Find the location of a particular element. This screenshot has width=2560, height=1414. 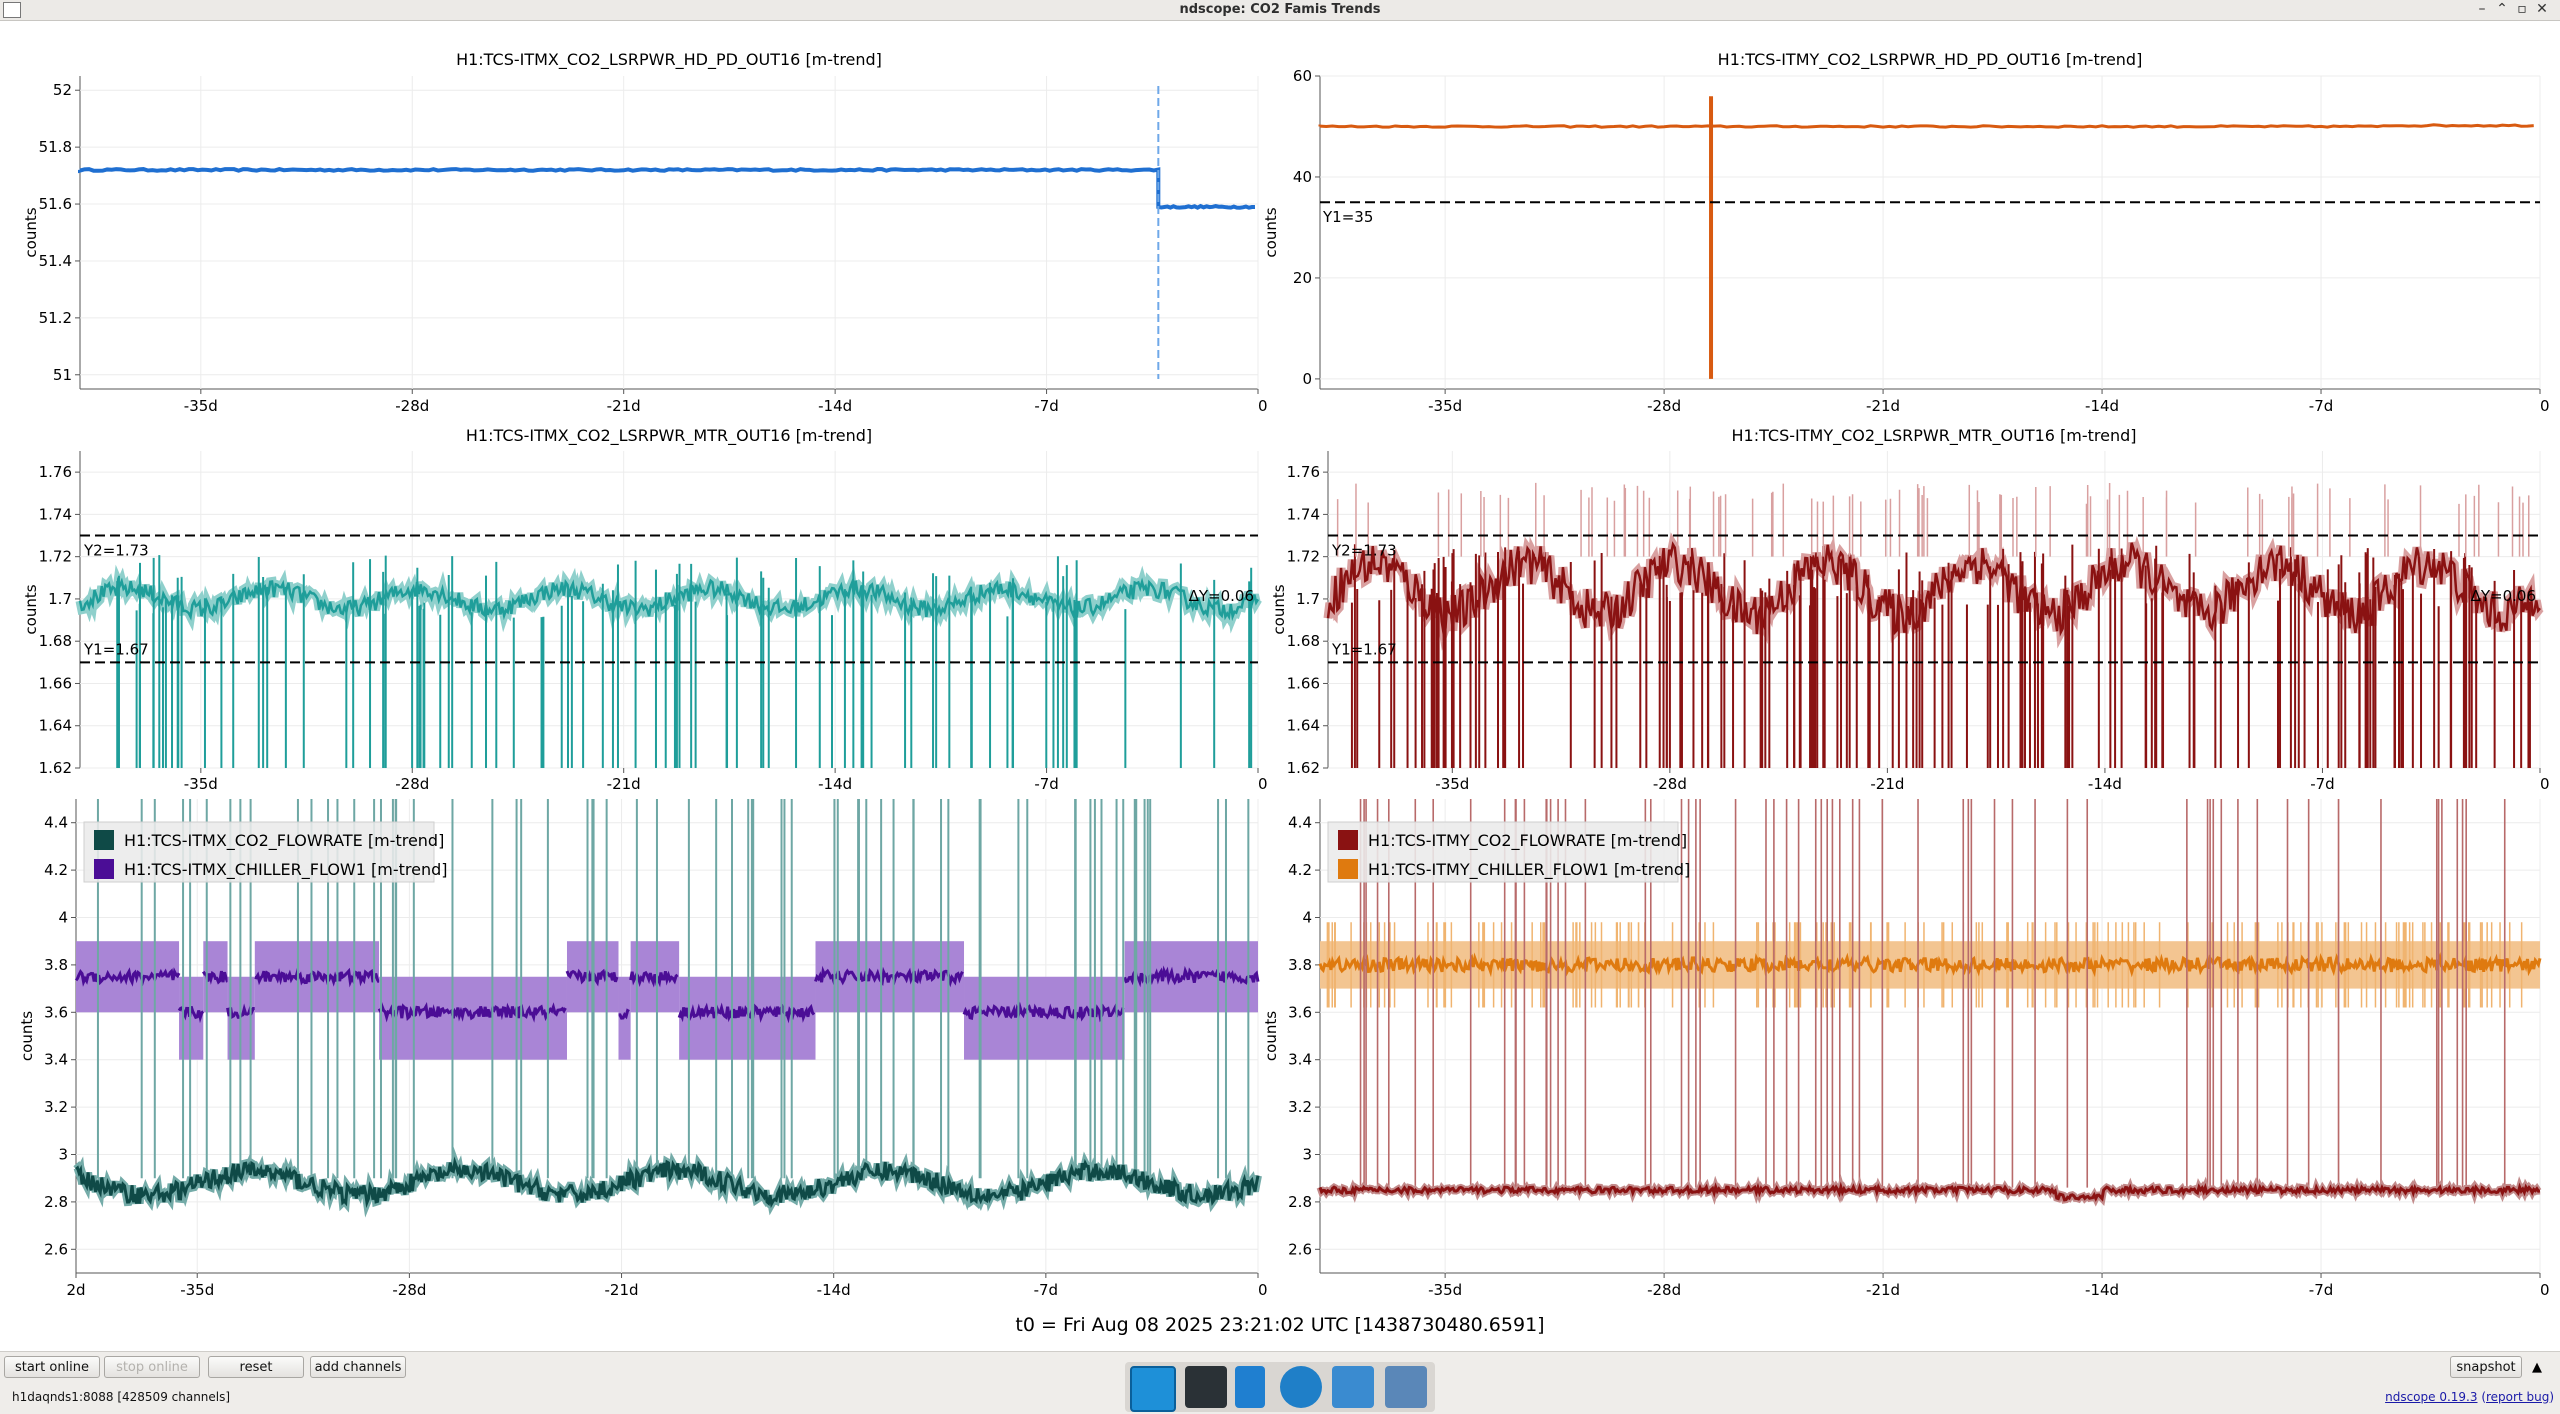

report-bug-link: report bug is located at coordinates (2518, 1397).